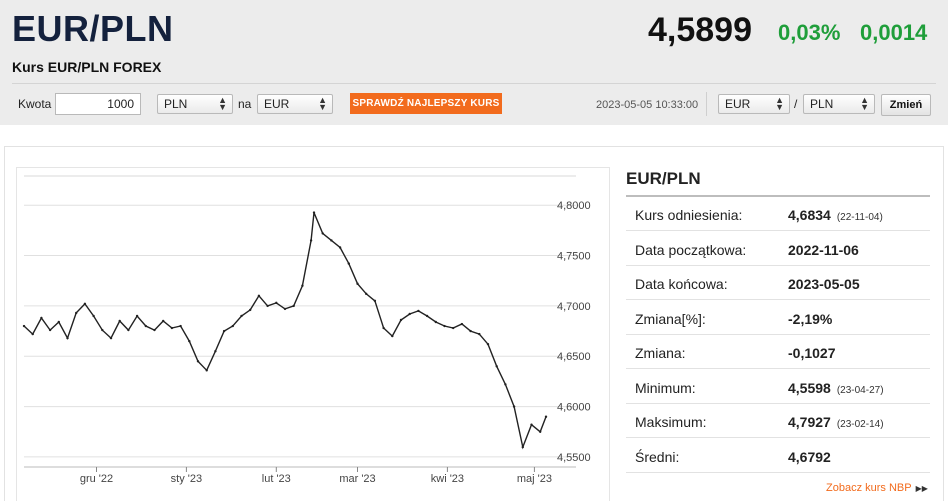 Image resolution: width=948 pixels, height=501 pixels. I want to click on stats-row: Zmiana[%]: -2,19%, so click(778, 318).